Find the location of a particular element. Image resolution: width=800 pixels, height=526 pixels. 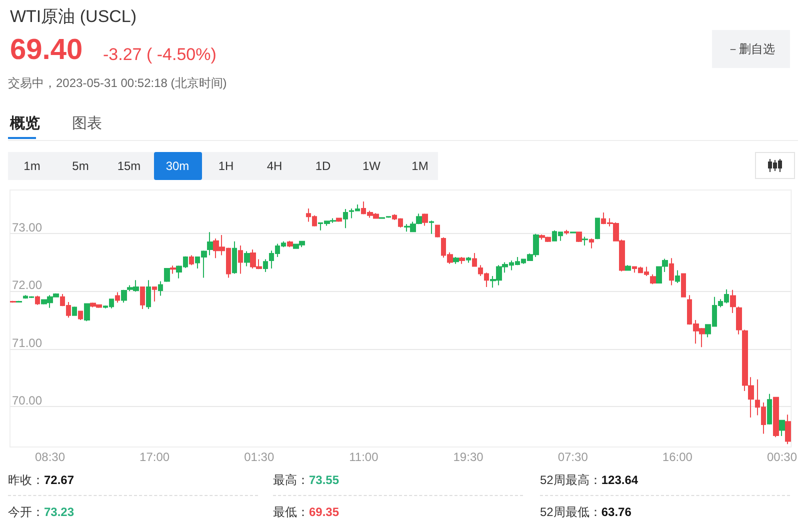

text: 最高： is located at coordinates (291, 480).